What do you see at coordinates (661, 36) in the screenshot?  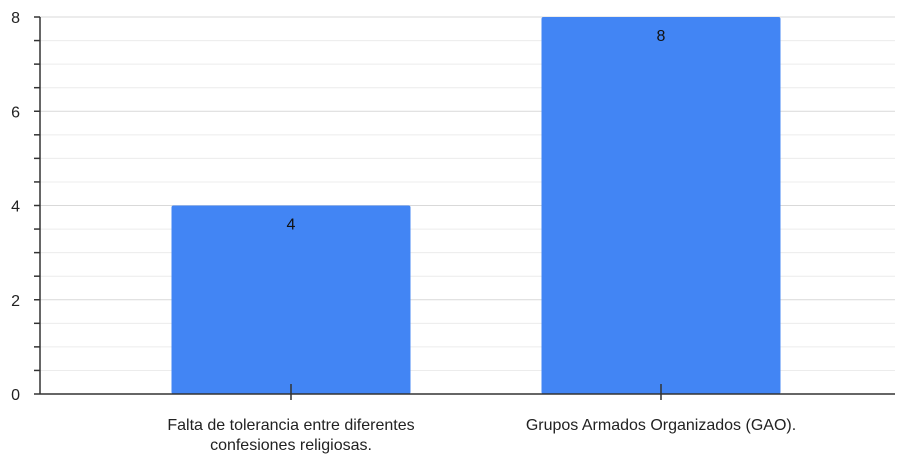 I see `data-label: 8` at bounding box center [661, 36].